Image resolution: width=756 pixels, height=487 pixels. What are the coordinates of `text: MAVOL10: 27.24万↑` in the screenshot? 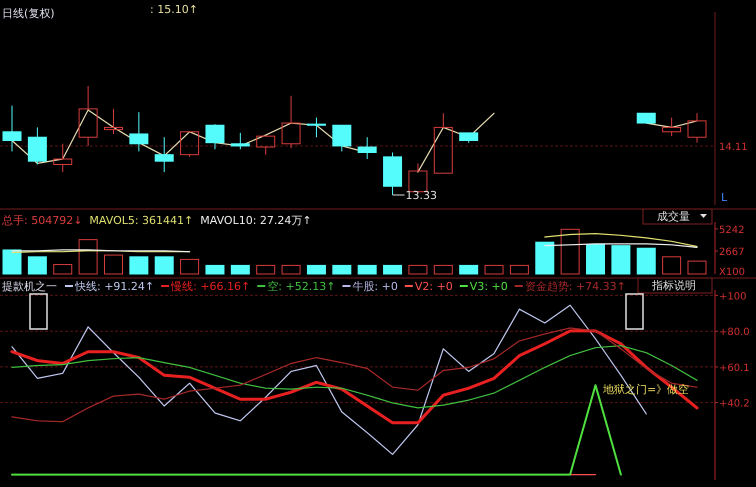 It's located at (256, 220).